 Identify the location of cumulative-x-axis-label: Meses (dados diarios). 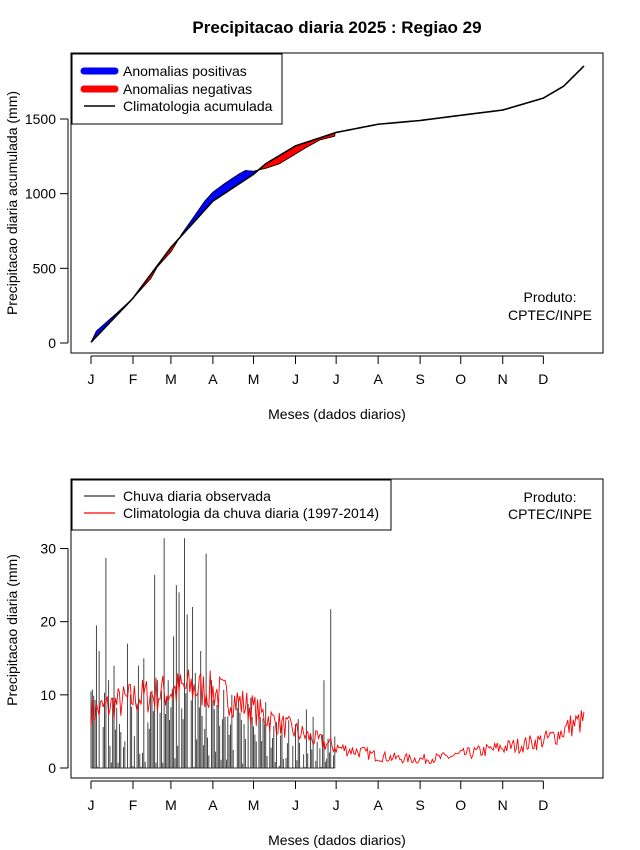
(337, 414).